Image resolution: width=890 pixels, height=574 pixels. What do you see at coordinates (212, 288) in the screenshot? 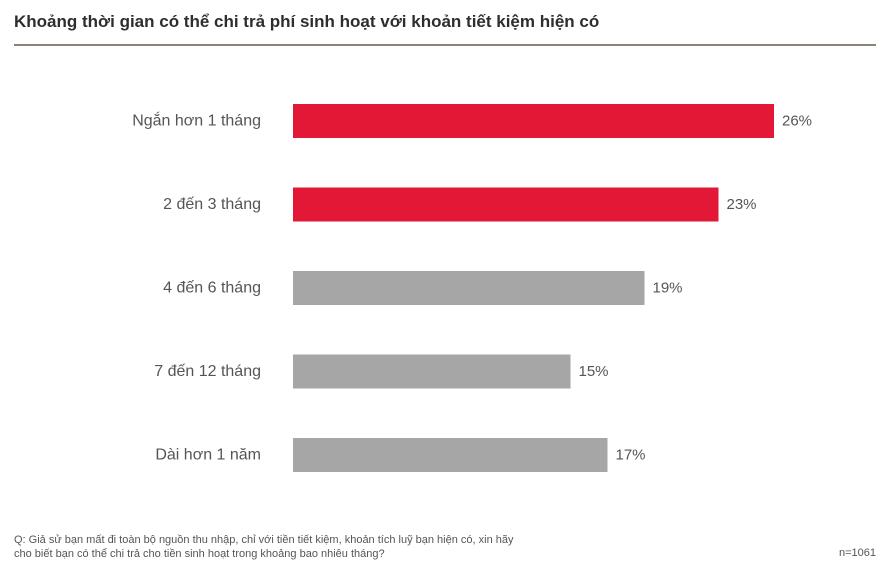
I see `category-label: 4 đến 6 tháng` at bounding box center [212, 288].